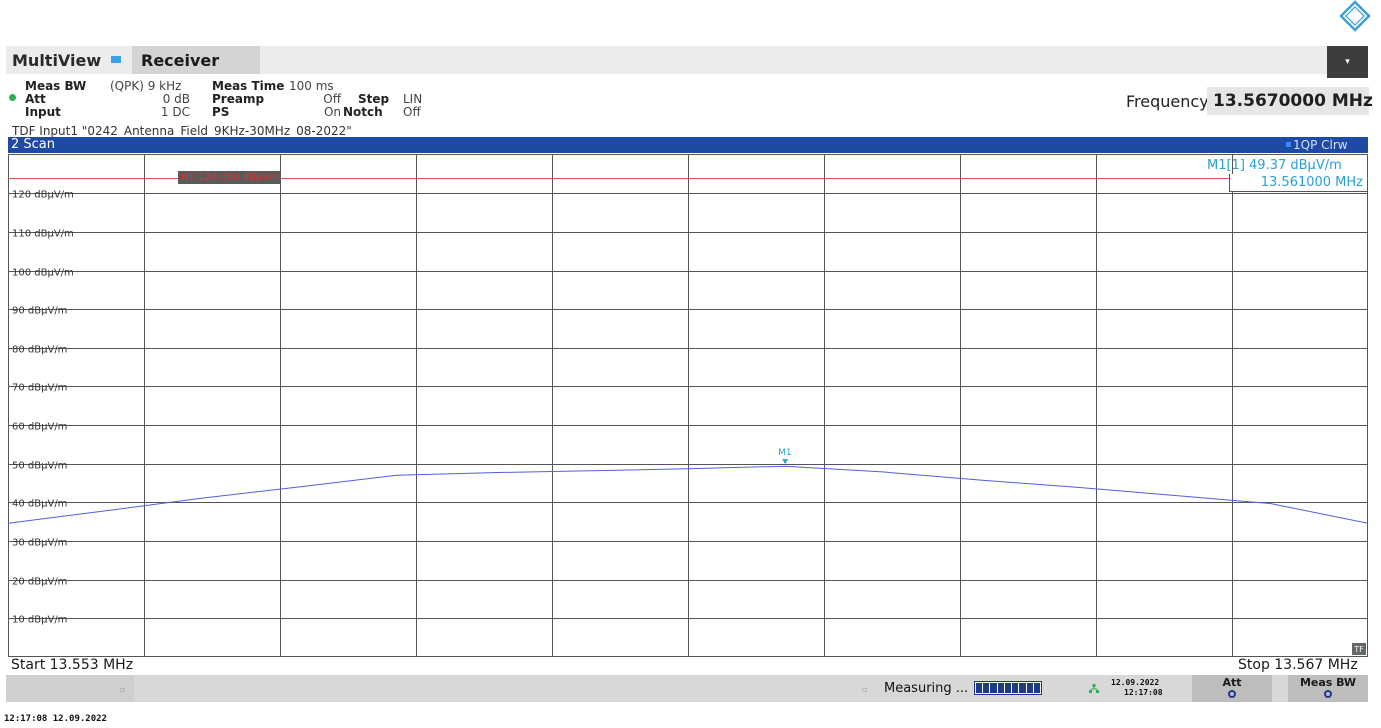 The image size is (1381, 728). I want to click on notch-label: Notch, so click(363, 112).